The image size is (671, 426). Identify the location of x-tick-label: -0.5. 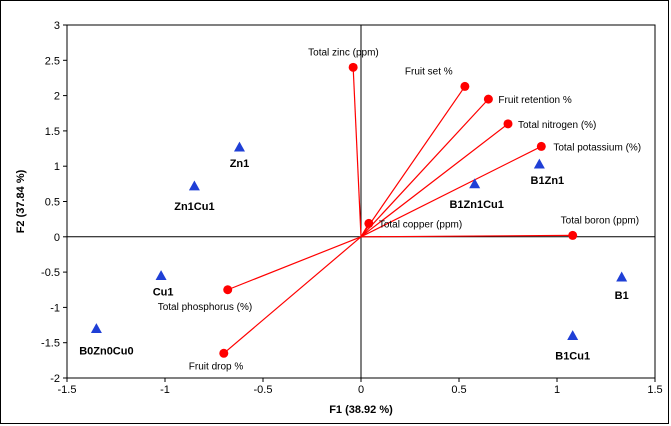
(263, 390).